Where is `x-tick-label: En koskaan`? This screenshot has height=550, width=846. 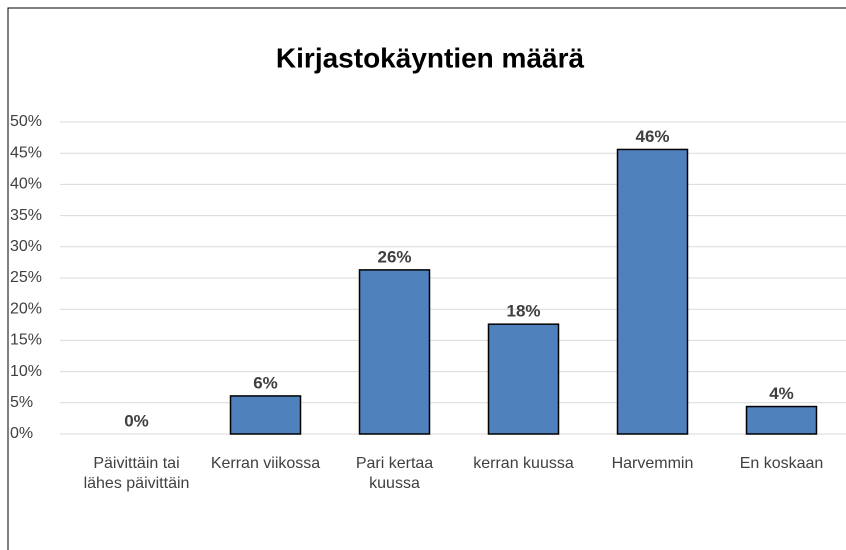
x-tick-label: En koskaan is located at coordinates (781, 463).